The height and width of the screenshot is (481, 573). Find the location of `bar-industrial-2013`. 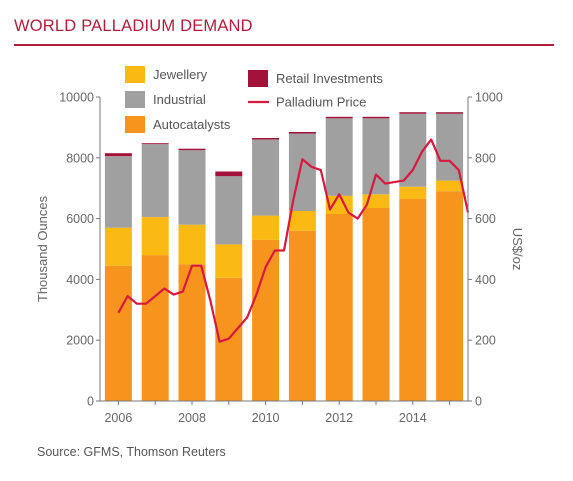

bar-industrial-2013 is located at coordinates (376, 156).